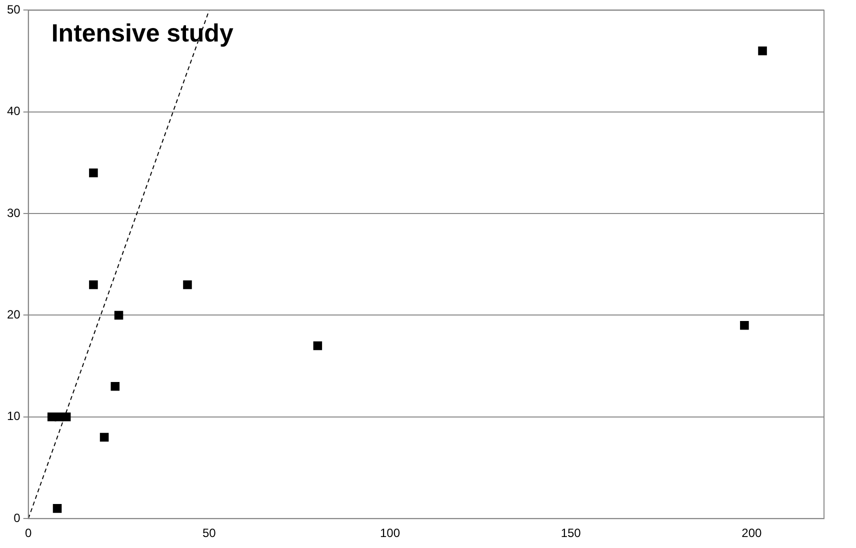 Image resolution: width=856 pixels, height=548 pixels. Describe the element at coordinates (13, 315) in the screenshot. I see `y-tick-label: 20` at that location.